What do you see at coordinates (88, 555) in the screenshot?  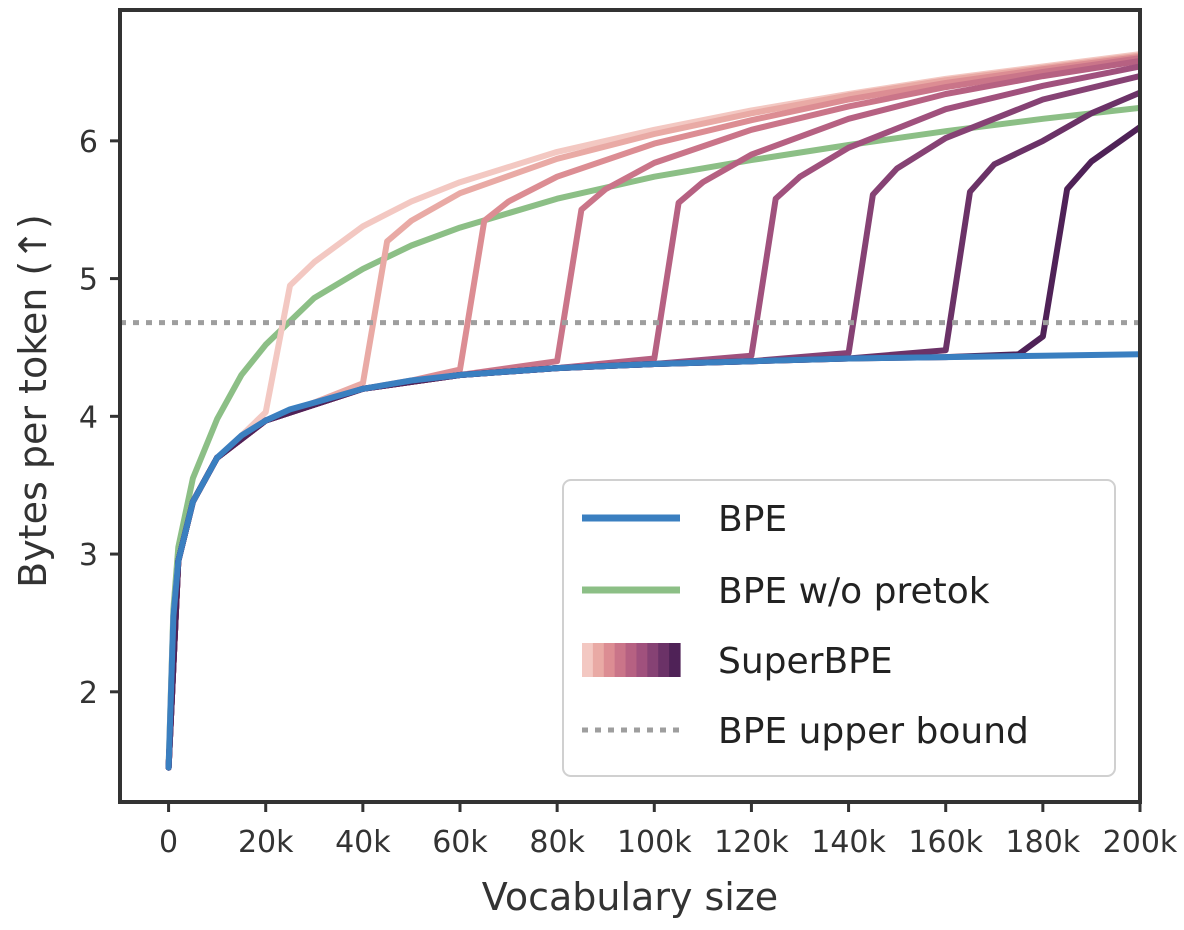 I see `y-tick-label: 3` at bounding box center [88, 555].